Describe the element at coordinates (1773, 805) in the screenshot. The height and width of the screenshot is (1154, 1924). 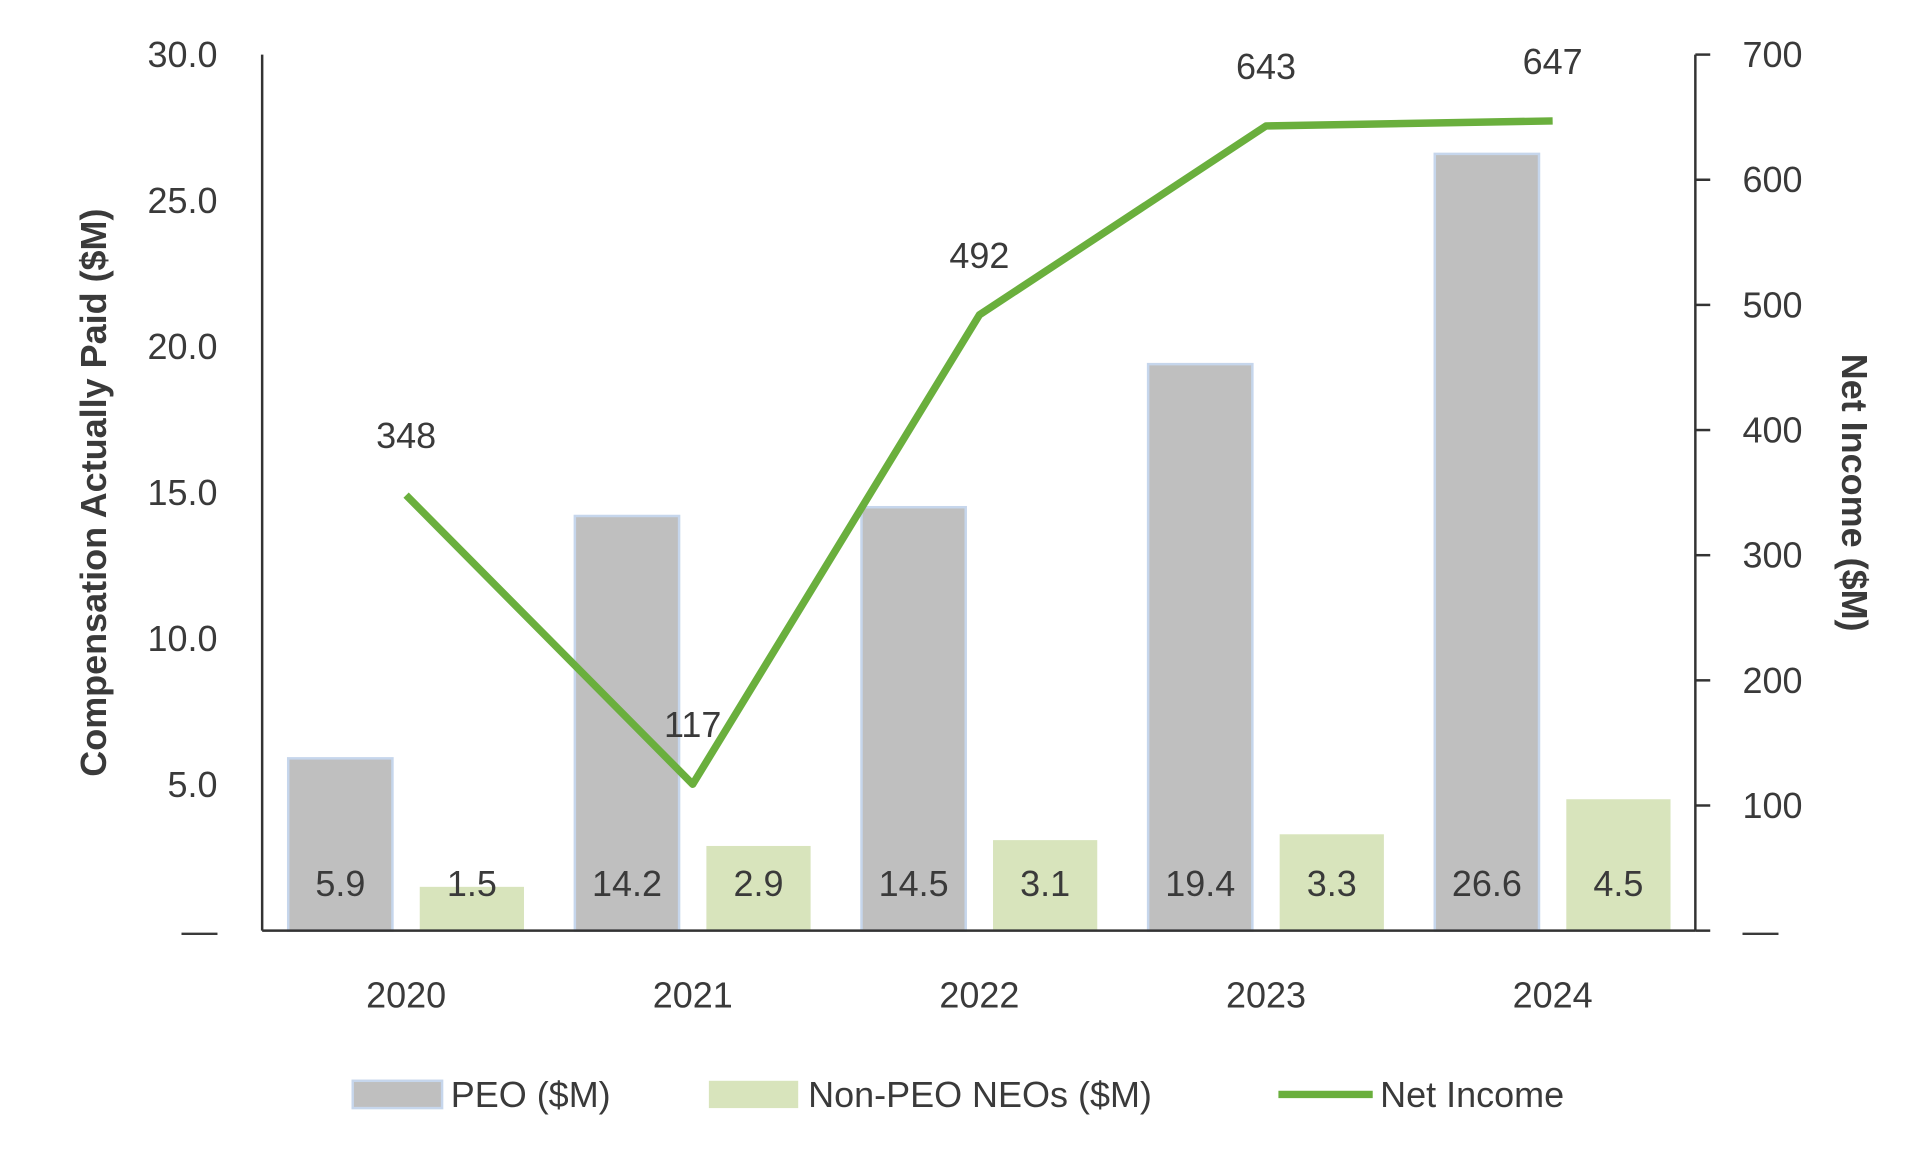
I see `y2-tick-label: 100` at that location.